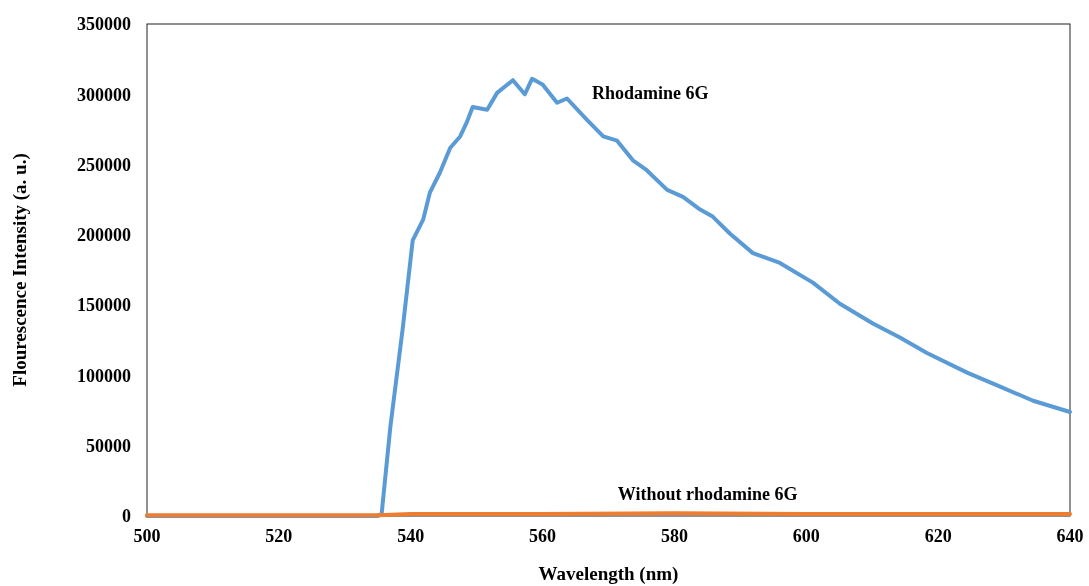 Image resolution: width=1089 pixels, height=586 pixels. Describe the element at coordinates (104, 24) in the screenshot. I see `y-tick-label: 350000` at that location.